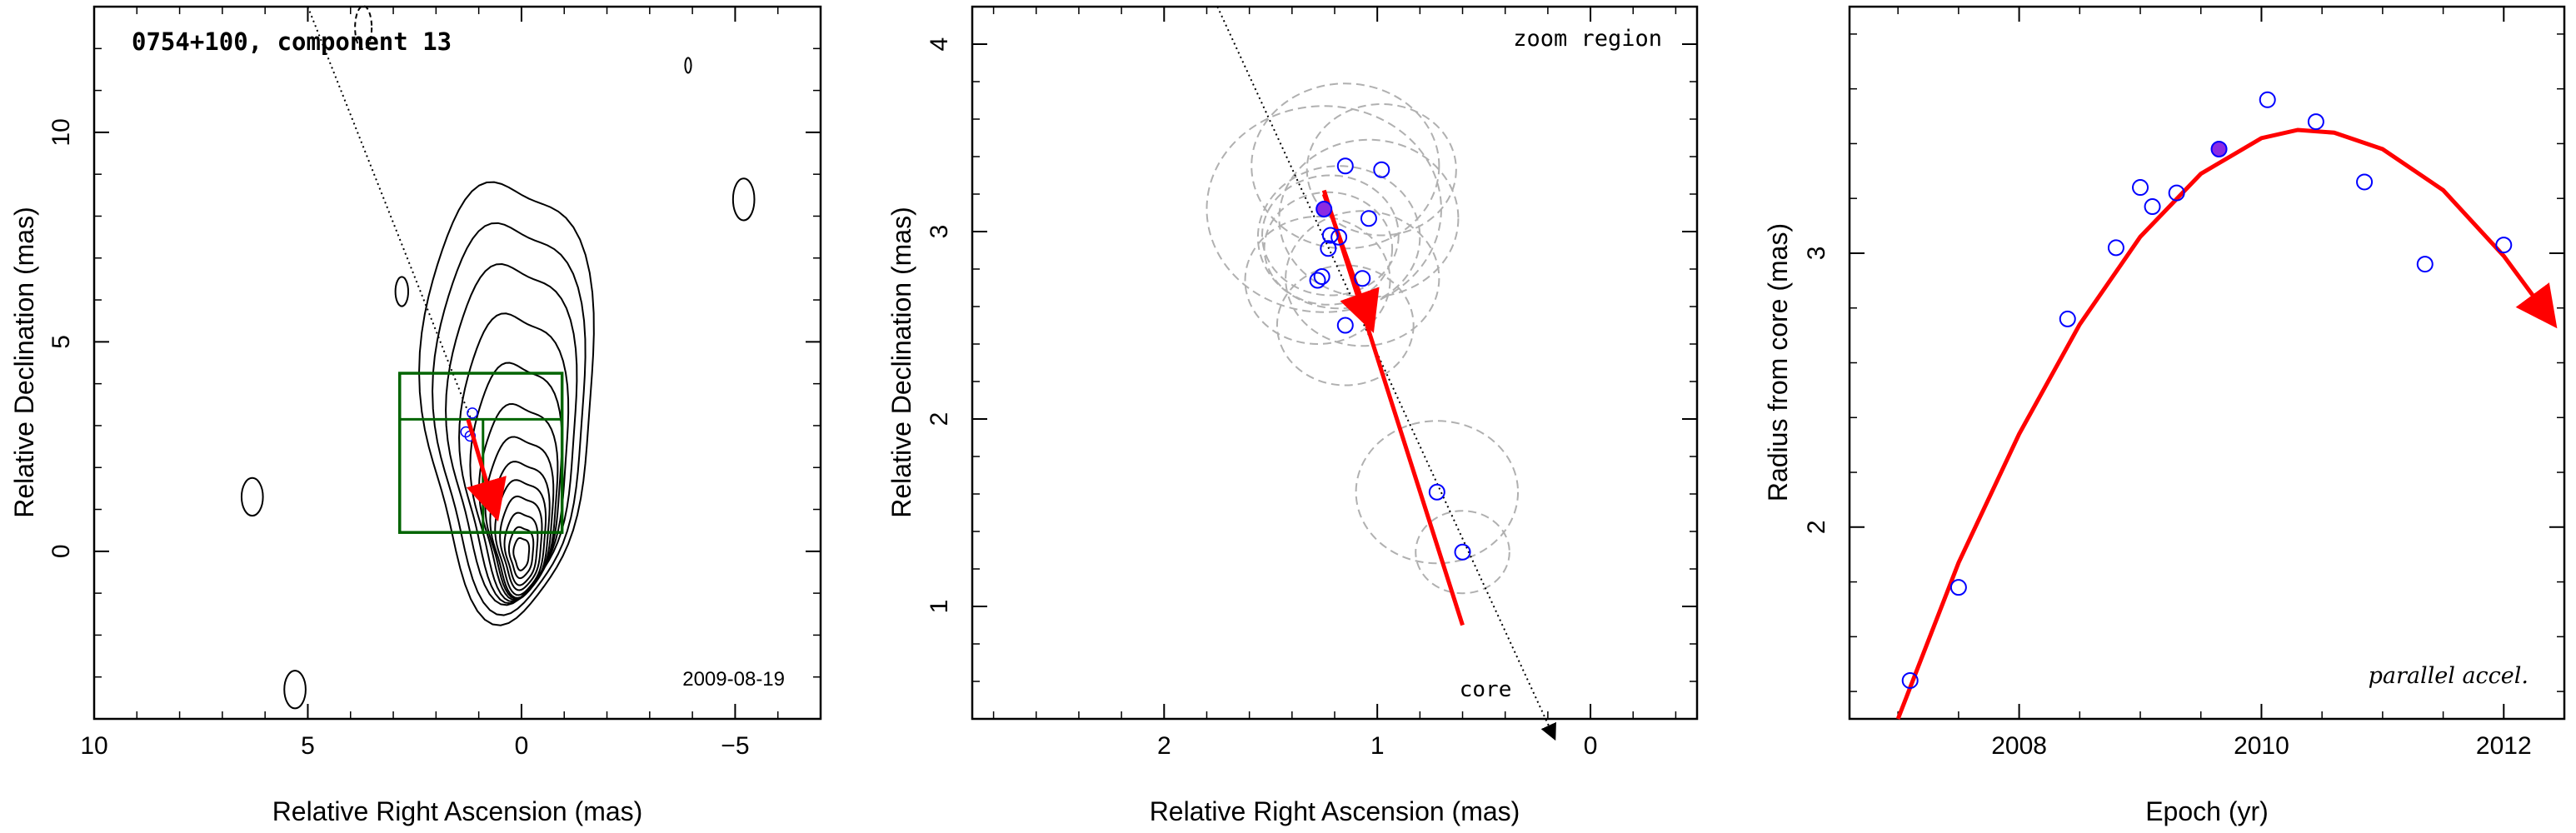  Describe the element at coordinates (61, 551) in the screenshot. I see `map-ytick-label: 0` at that location.